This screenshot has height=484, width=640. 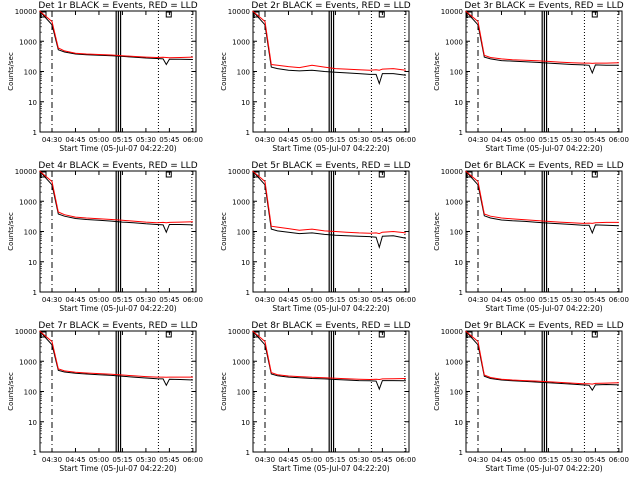 What do you see at coordinates (241, 362) in the screenshot?
I see `y-tick-label: 1000` at bounding box center [241, 362].